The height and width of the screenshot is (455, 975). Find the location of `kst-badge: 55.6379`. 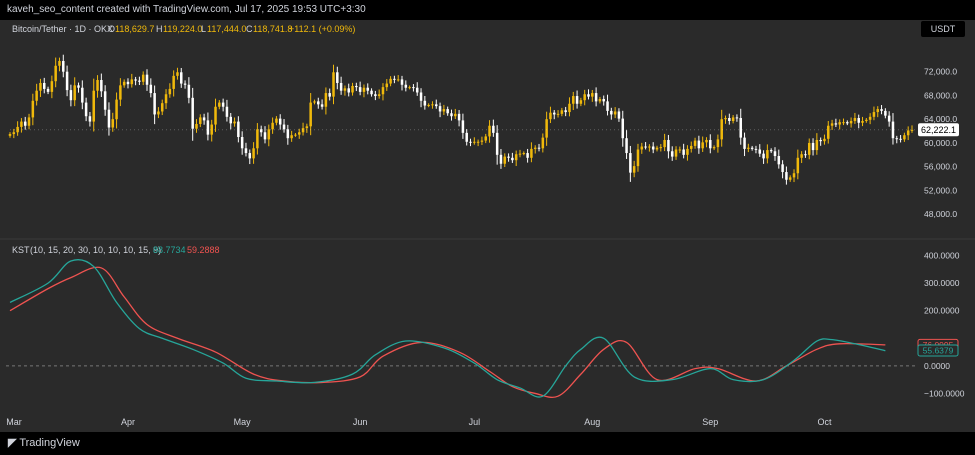

kst-badge: 55.6379 is located at coordinates (938, 350).